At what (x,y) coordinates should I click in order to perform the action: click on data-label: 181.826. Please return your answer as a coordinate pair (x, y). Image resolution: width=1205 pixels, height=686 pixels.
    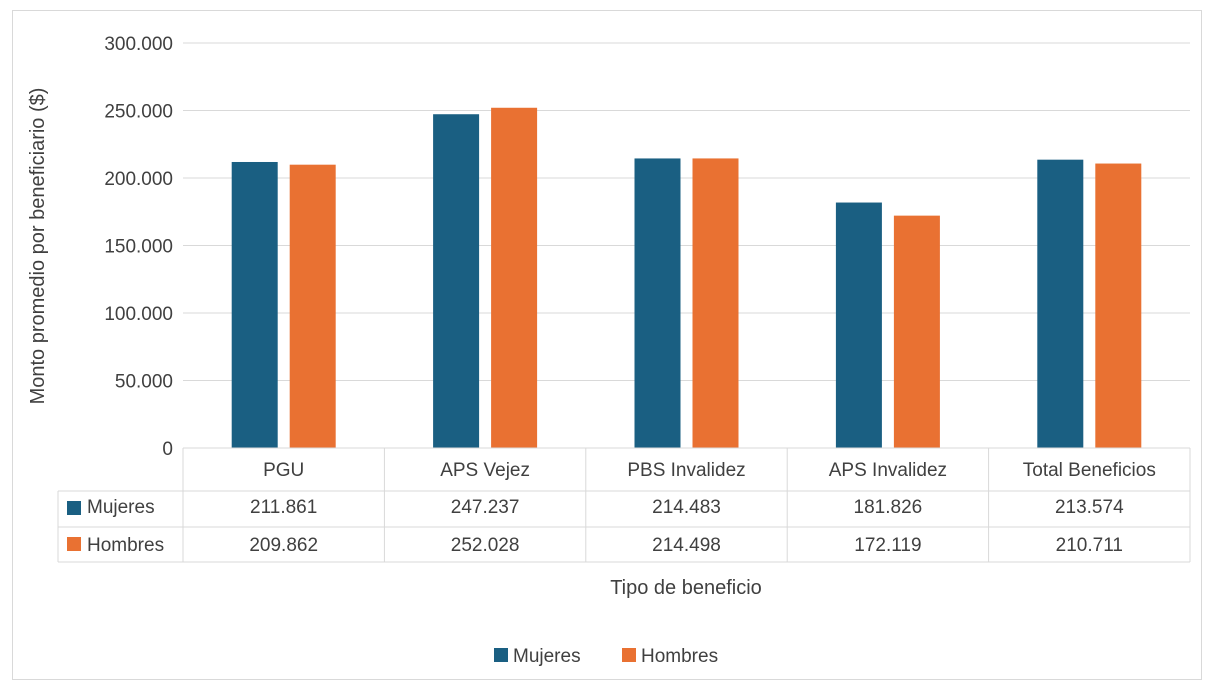
    Looking at the image, I should click on (888, 507).